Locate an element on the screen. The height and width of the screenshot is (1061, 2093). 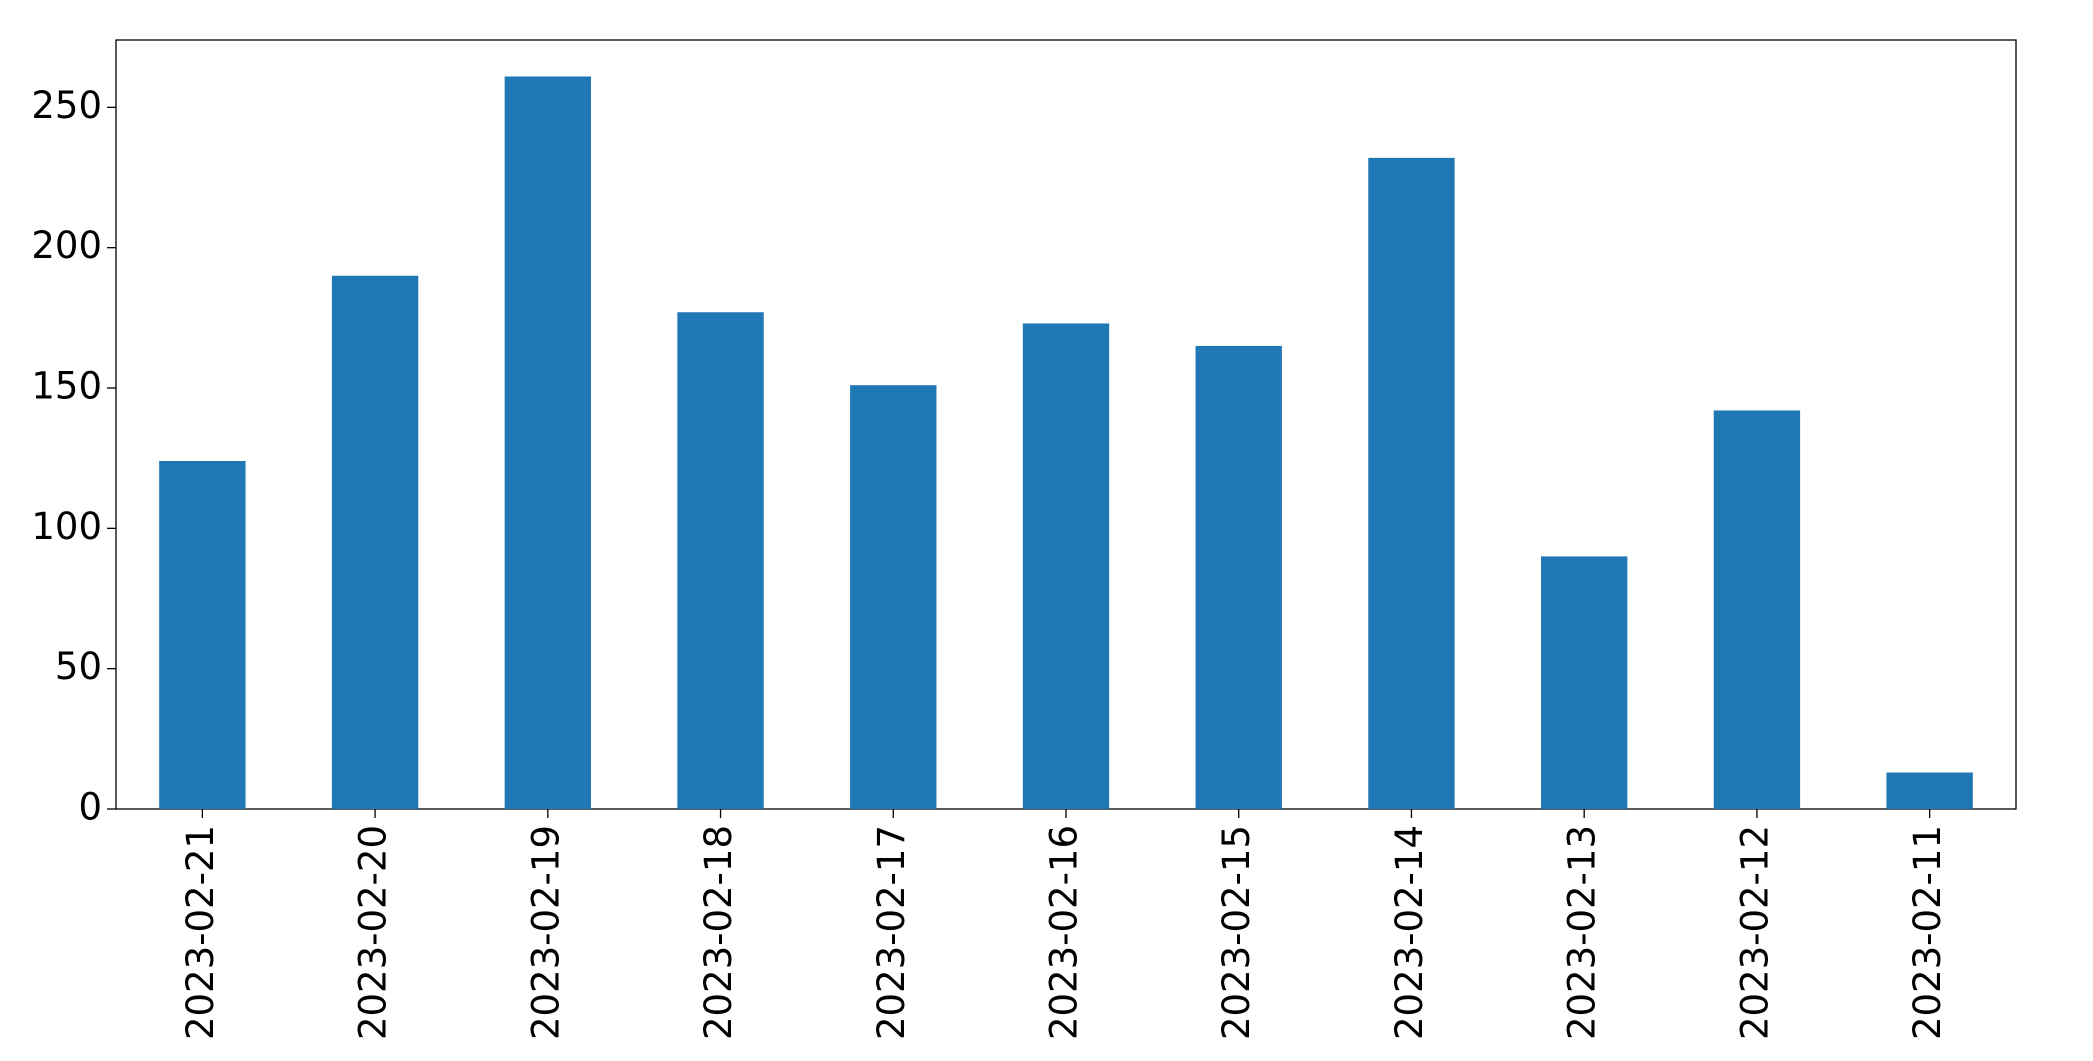
x-tick-label: 2023-02-14 is located at coordinates (1409, 932).